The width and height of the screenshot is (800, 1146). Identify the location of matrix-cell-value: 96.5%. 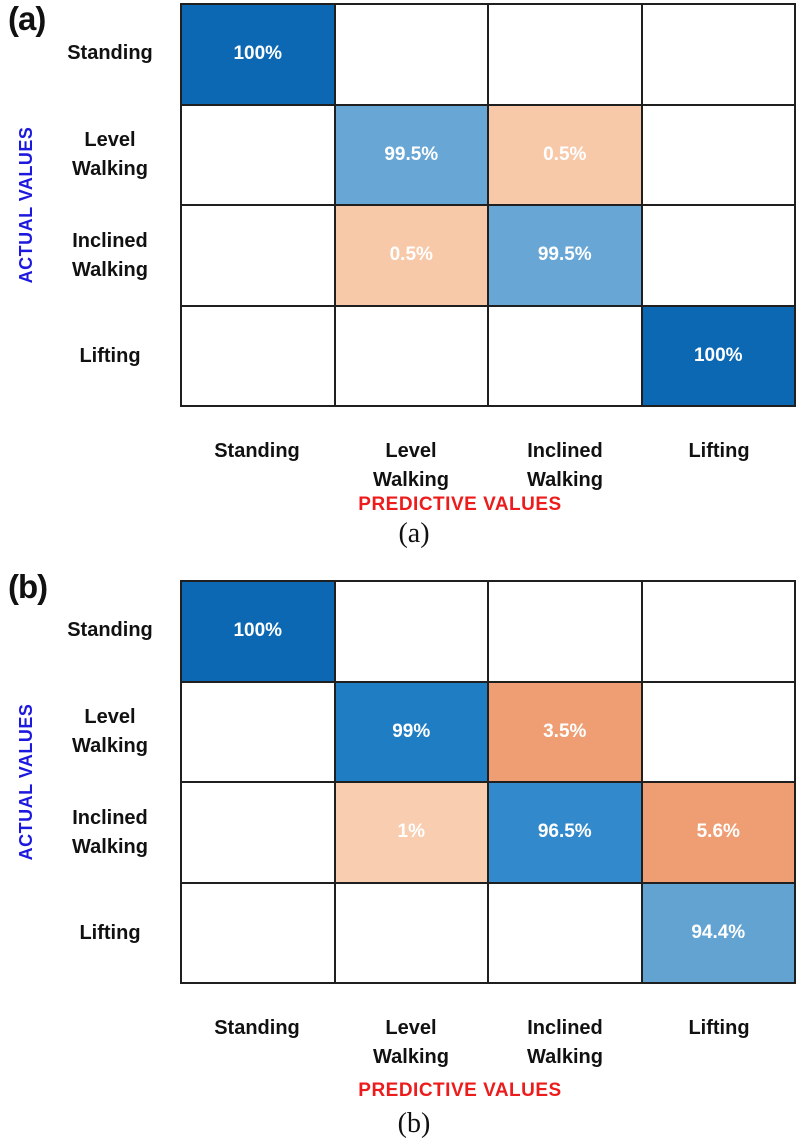
(565, 832).